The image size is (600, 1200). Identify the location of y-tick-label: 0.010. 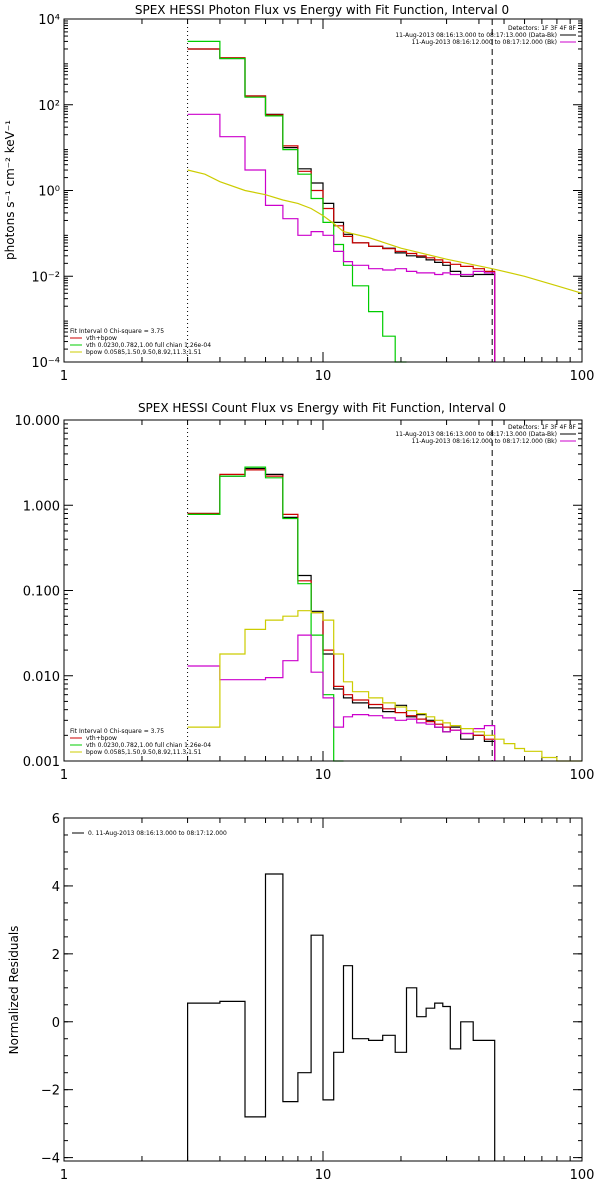
(41, 677).